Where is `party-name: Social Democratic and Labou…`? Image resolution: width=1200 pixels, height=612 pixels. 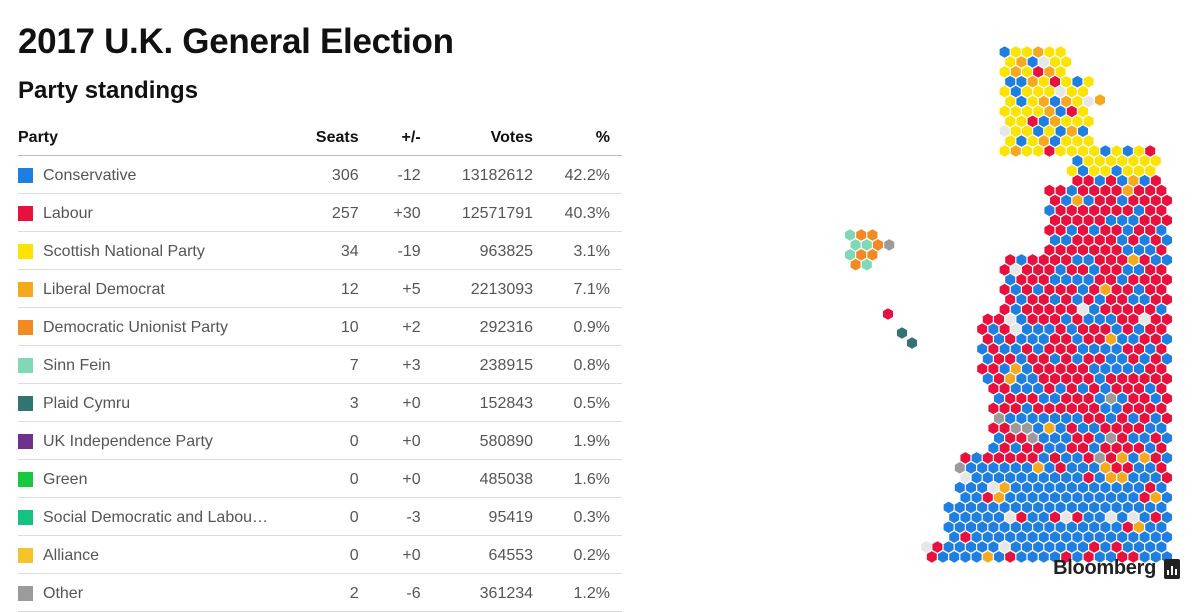 party-name: Social Democratic and Labou… is located at coordinates (156, 517).